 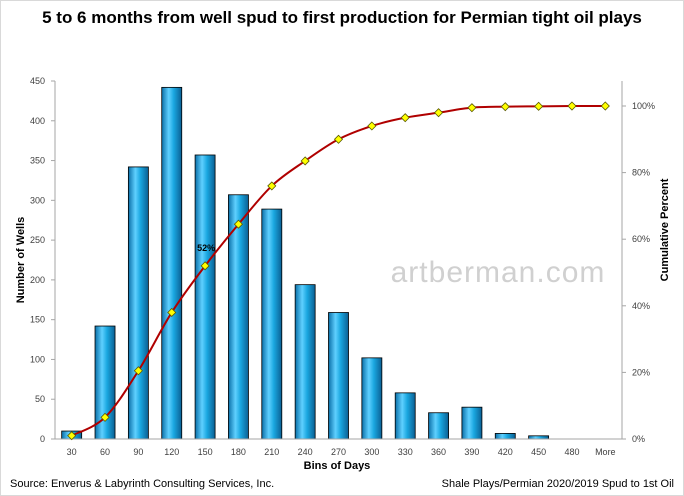 I want to click on y-tick-label: 200, so click(x=37, y=280).